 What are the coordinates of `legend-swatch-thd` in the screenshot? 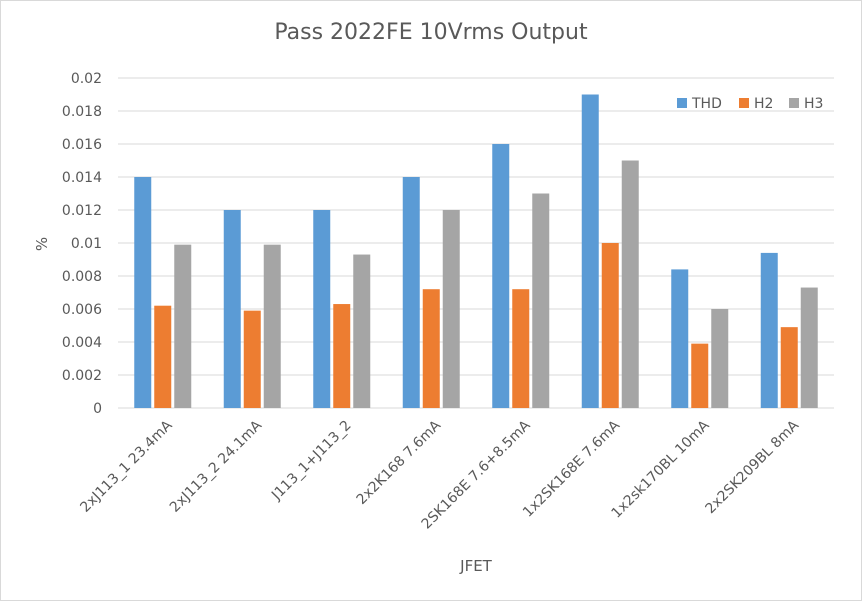 It's located at (682, 103).